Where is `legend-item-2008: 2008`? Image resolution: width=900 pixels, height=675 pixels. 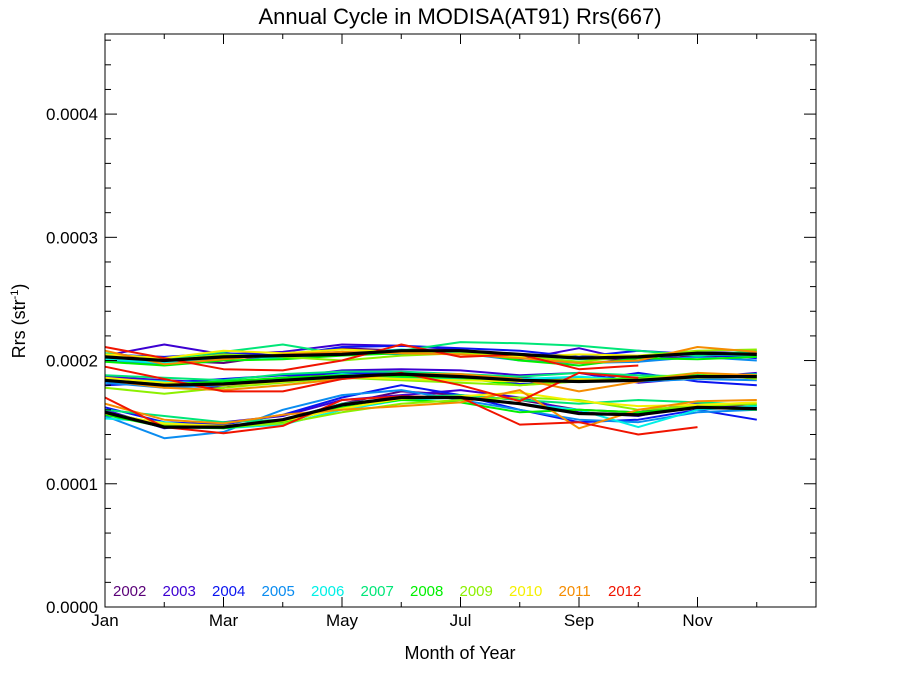
legend-item-2008: 2008 is located at coordinates (426, 591).